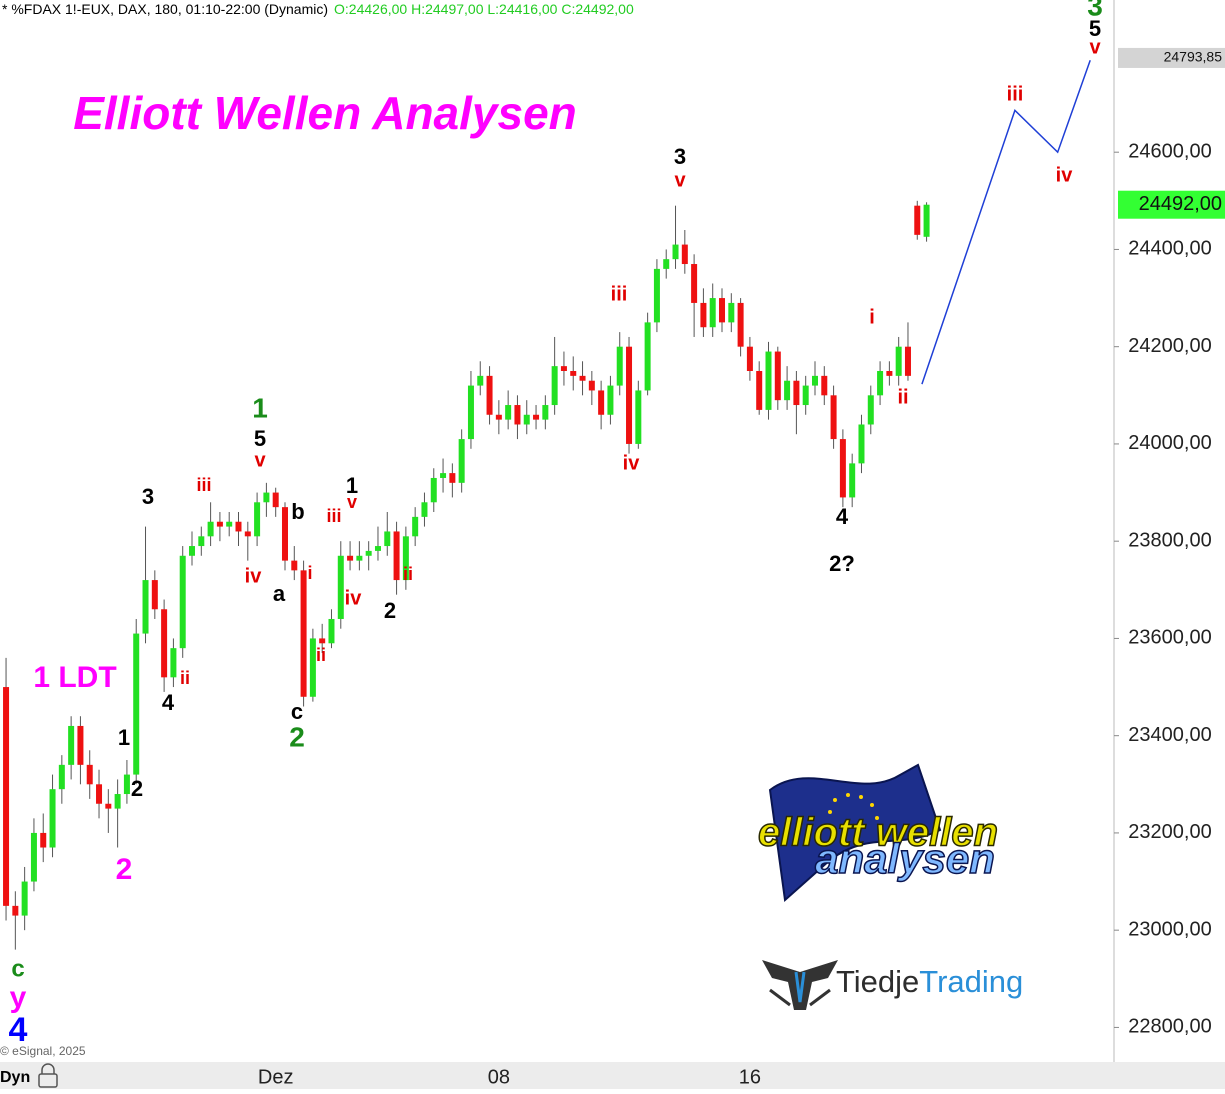  I want to click on x-tick-label: Dez, so click(276, 1077).